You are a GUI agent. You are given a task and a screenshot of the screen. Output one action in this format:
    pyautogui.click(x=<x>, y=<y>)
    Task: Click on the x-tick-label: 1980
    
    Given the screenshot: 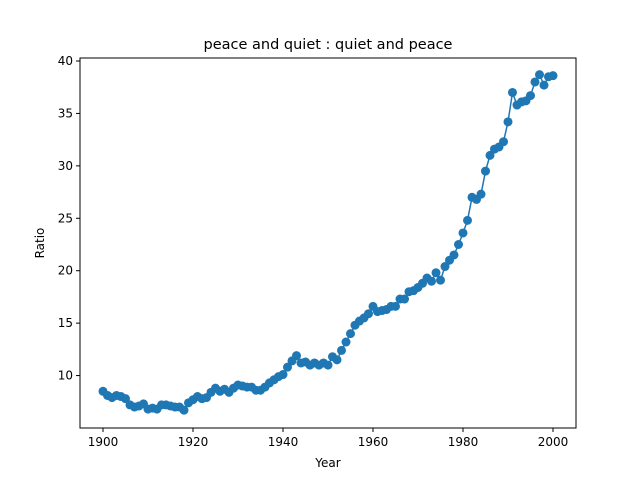 What is the action you would take?
    pyautogui.click(x=463, y=442)
    